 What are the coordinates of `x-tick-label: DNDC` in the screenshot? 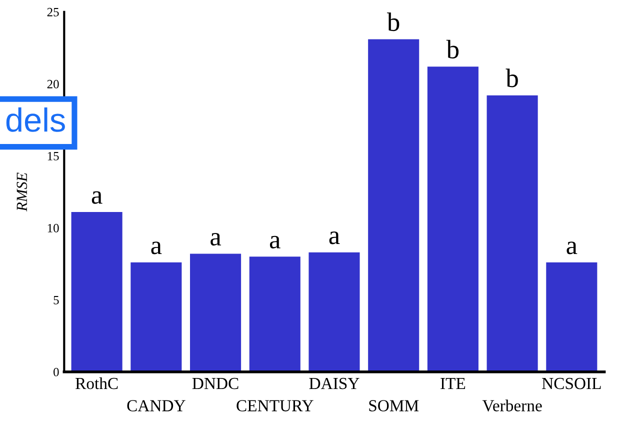 It's located at (215, 384).